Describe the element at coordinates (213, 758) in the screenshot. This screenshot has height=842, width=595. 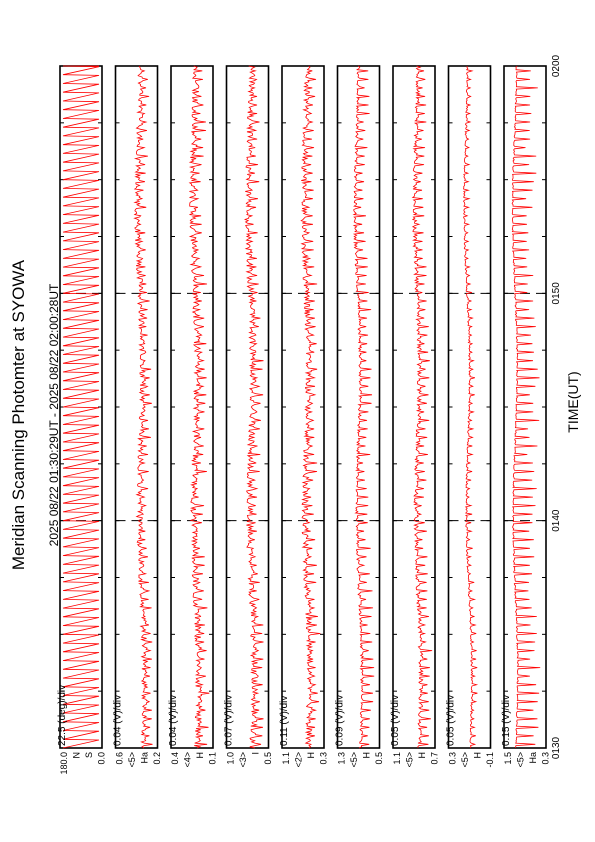
I see `y-axis-label: 0.1` at that location.